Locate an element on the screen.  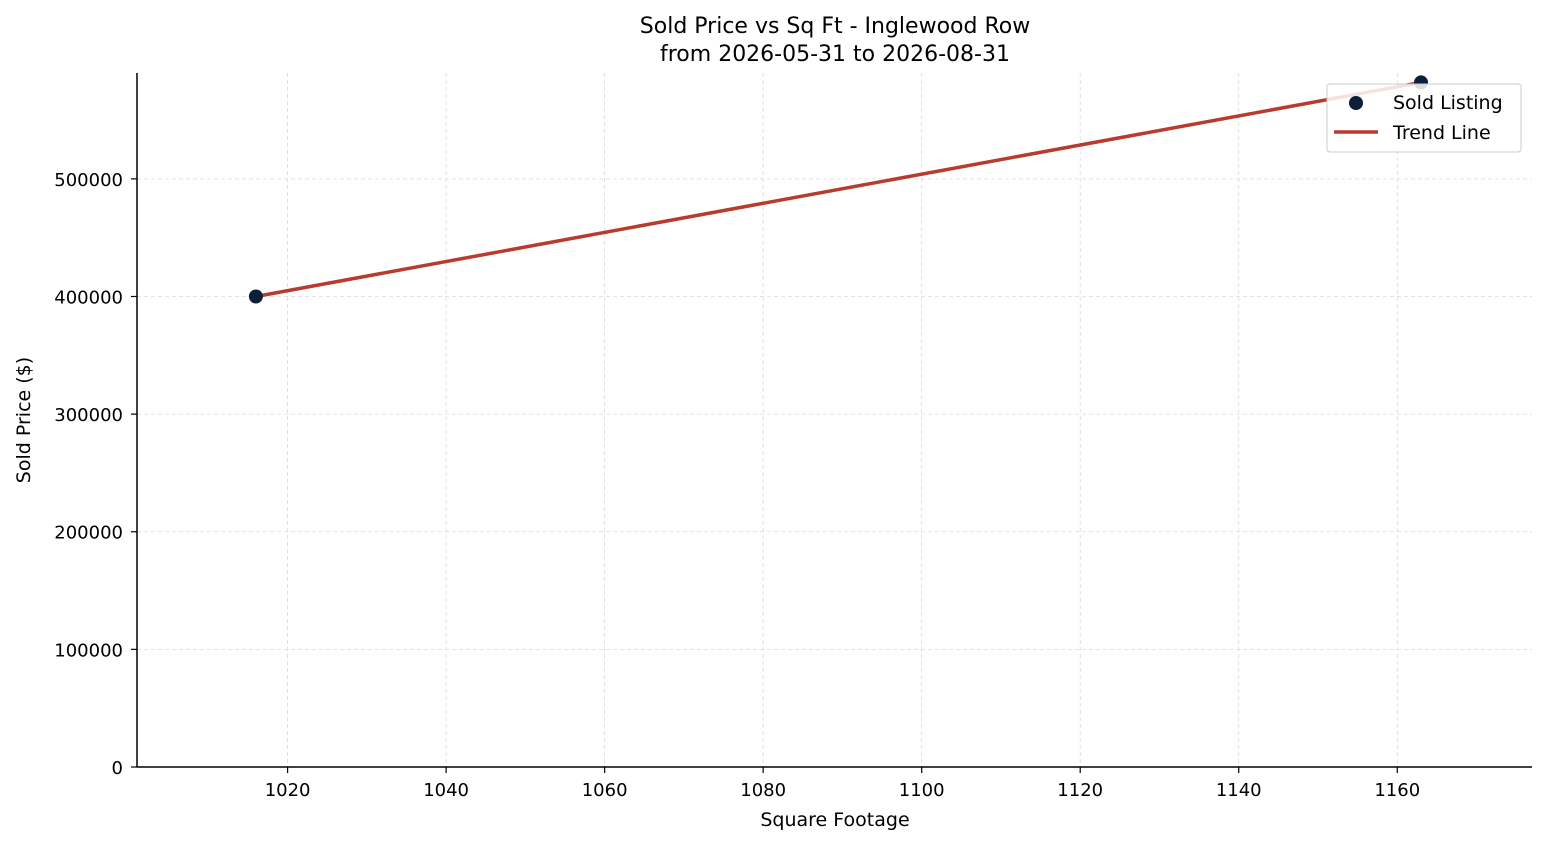
chart-title-line-1: Sold Price vs Sq Ft - Inglewood Row is located at coordinates (835, 26).